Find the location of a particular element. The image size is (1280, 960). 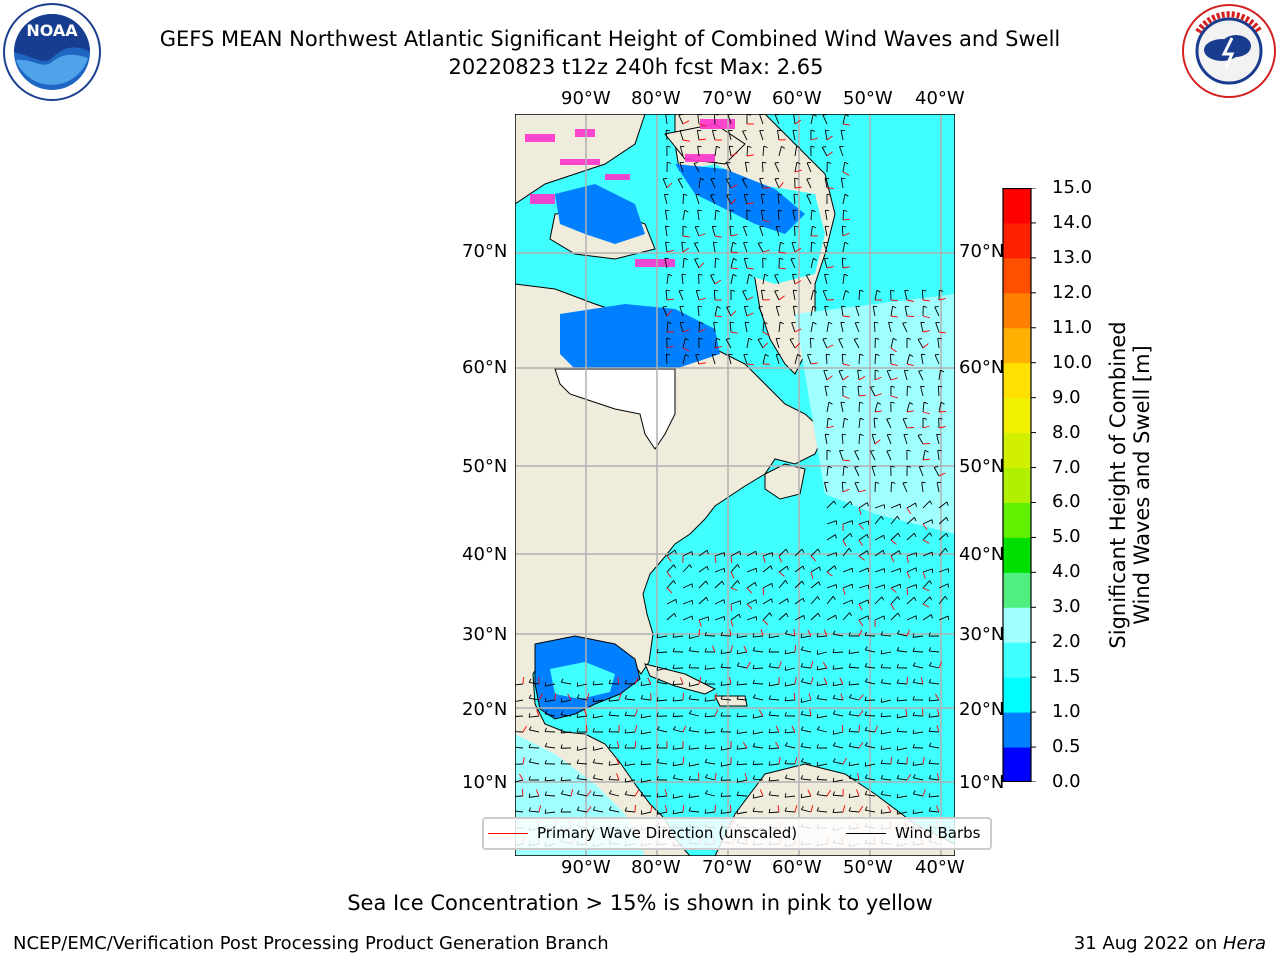

colorbar-frame is located at coordinates (1017, 485).